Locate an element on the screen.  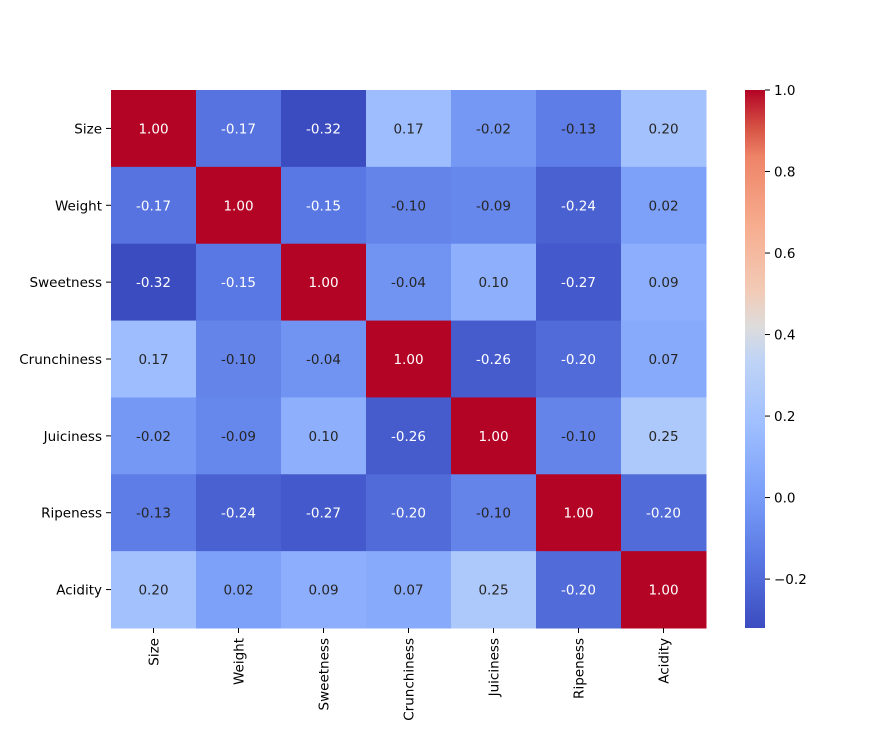
heatmap-cell-sweetness-juiciness is located at coordinates (494, 282).